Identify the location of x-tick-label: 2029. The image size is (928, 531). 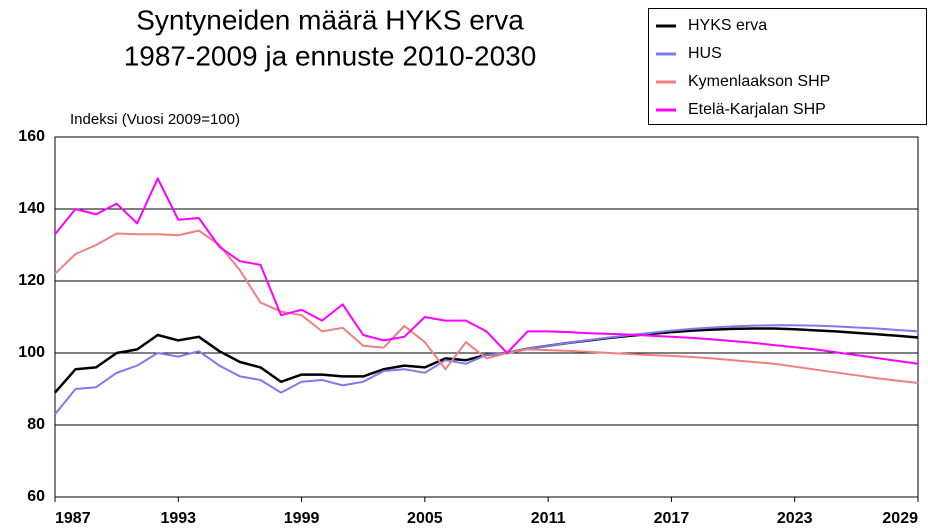
(900, 518).